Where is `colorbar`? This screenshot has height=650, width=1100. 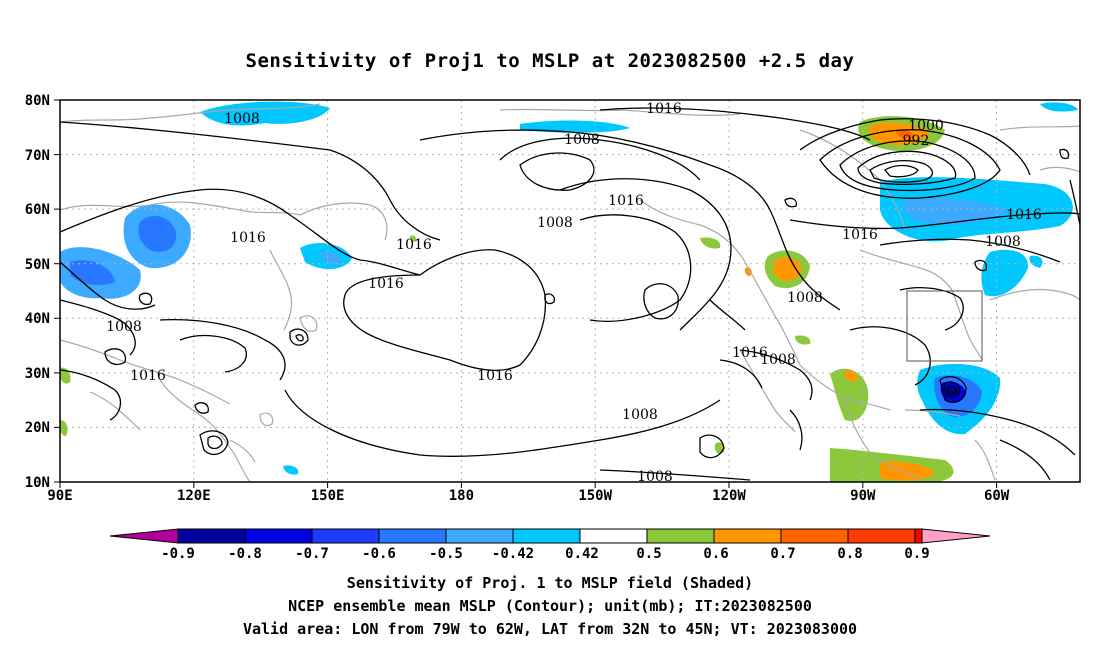
colorbar is located at coordinates (550, 536).